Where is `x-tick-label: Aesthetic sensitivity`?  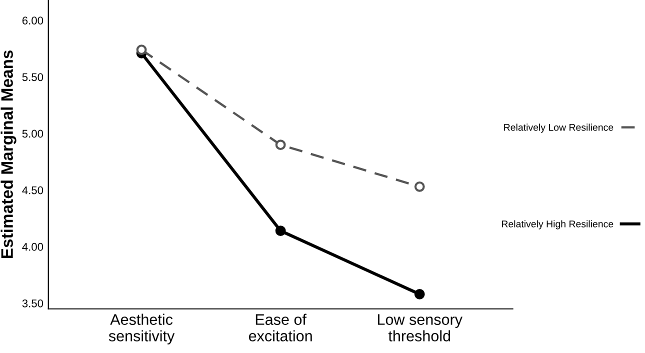 x-tick-label: Aesthetic sensitivity is located at coordinates (141, 329).